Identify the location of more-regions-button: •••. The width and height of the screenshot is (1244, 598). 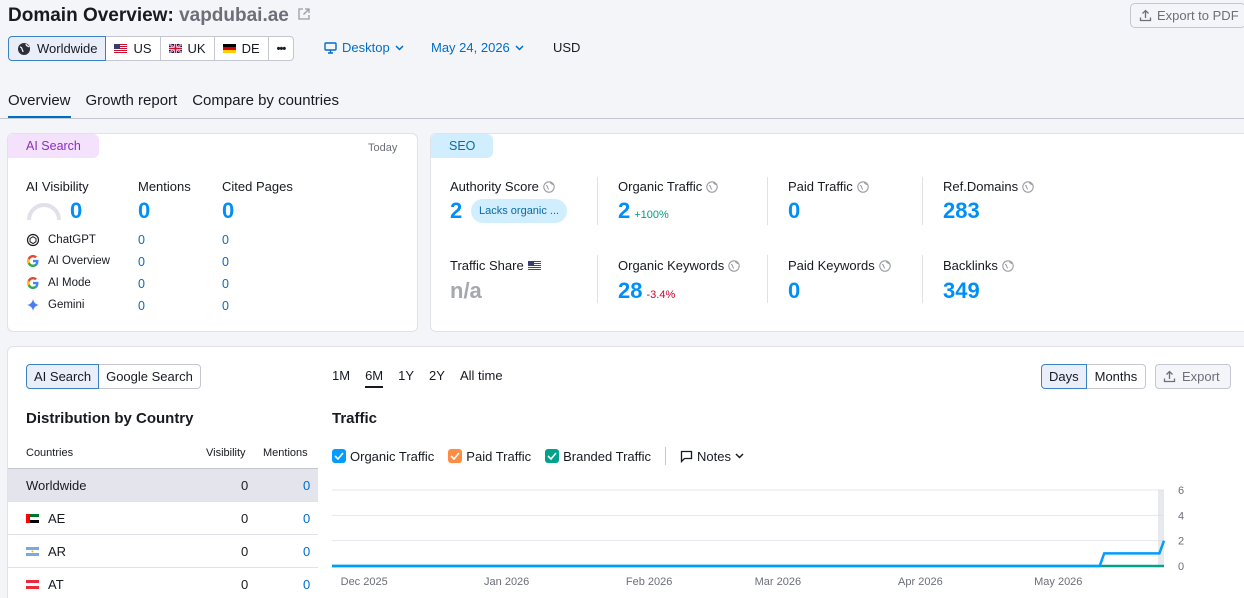
(281, 48).